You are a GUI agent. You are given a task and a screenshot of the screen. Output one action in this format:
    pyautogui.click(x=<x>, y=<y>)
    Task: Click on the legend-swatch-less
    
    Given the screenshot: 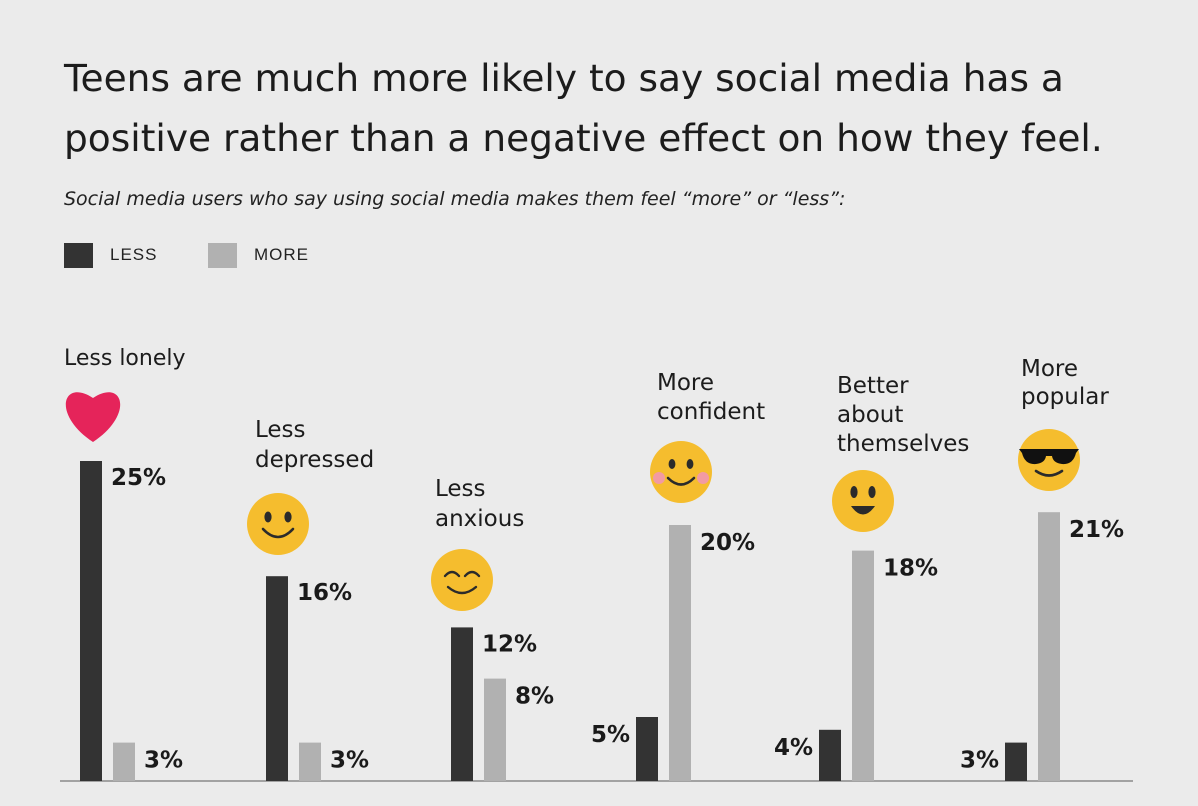 What is the action you would take?
    pyautogui.click(x=78, y=255)
    